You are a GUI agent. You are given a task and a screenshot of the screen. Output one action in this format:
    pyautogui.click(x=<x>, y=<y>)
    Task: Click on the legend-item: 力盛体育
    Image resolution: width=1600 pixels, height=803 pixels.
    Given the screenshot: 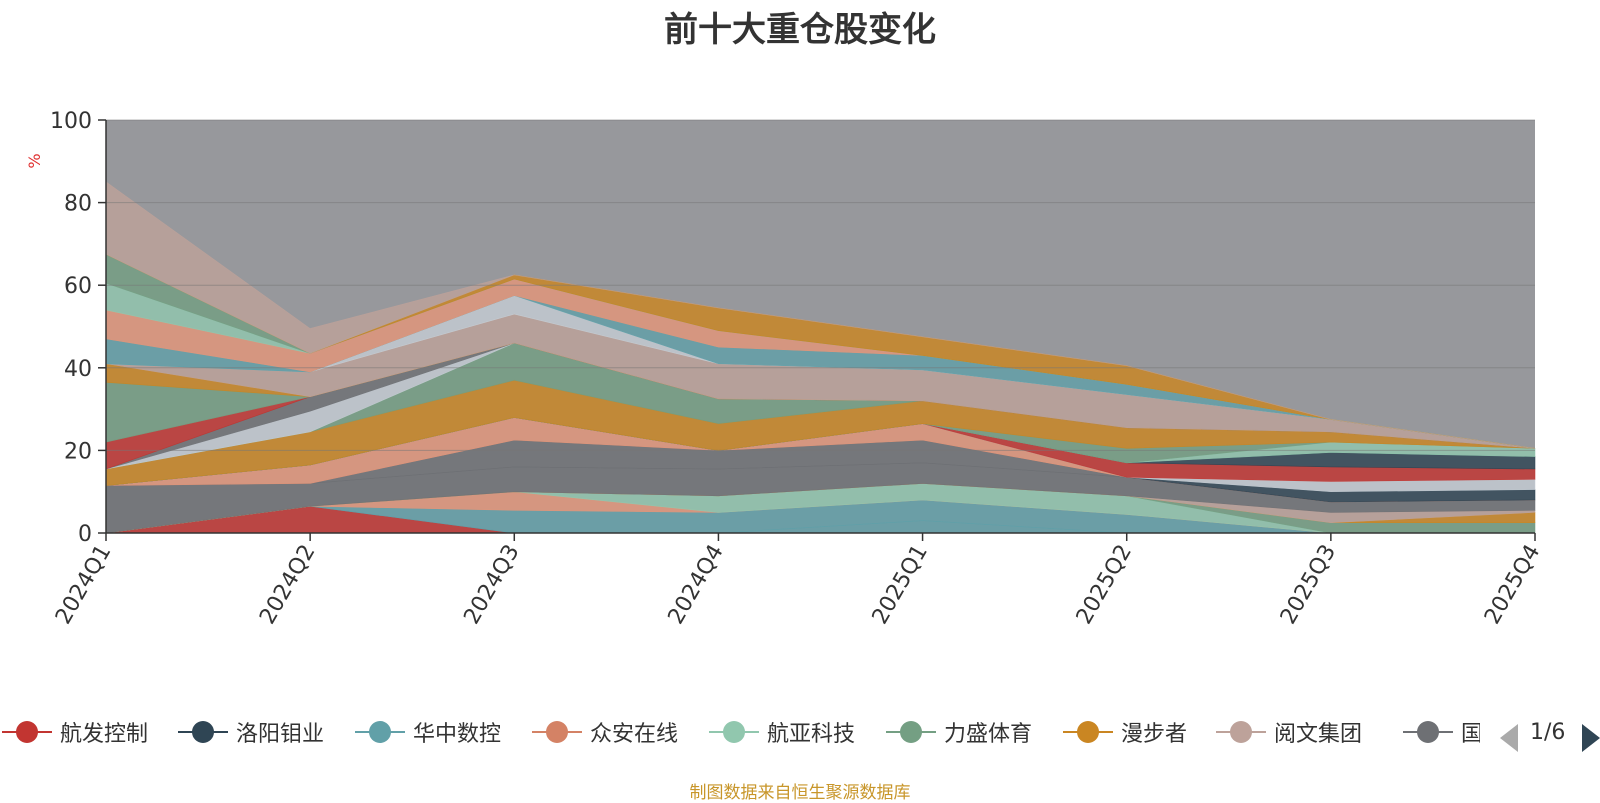 What is the action you would take?
    pyautogui.click(x=959, y=732)
    